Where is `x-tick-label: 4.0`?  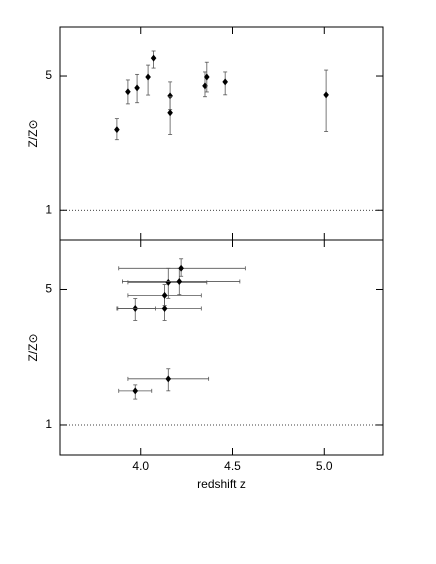
x-tick-label: 4.0 is located at coordinates (140, 466).